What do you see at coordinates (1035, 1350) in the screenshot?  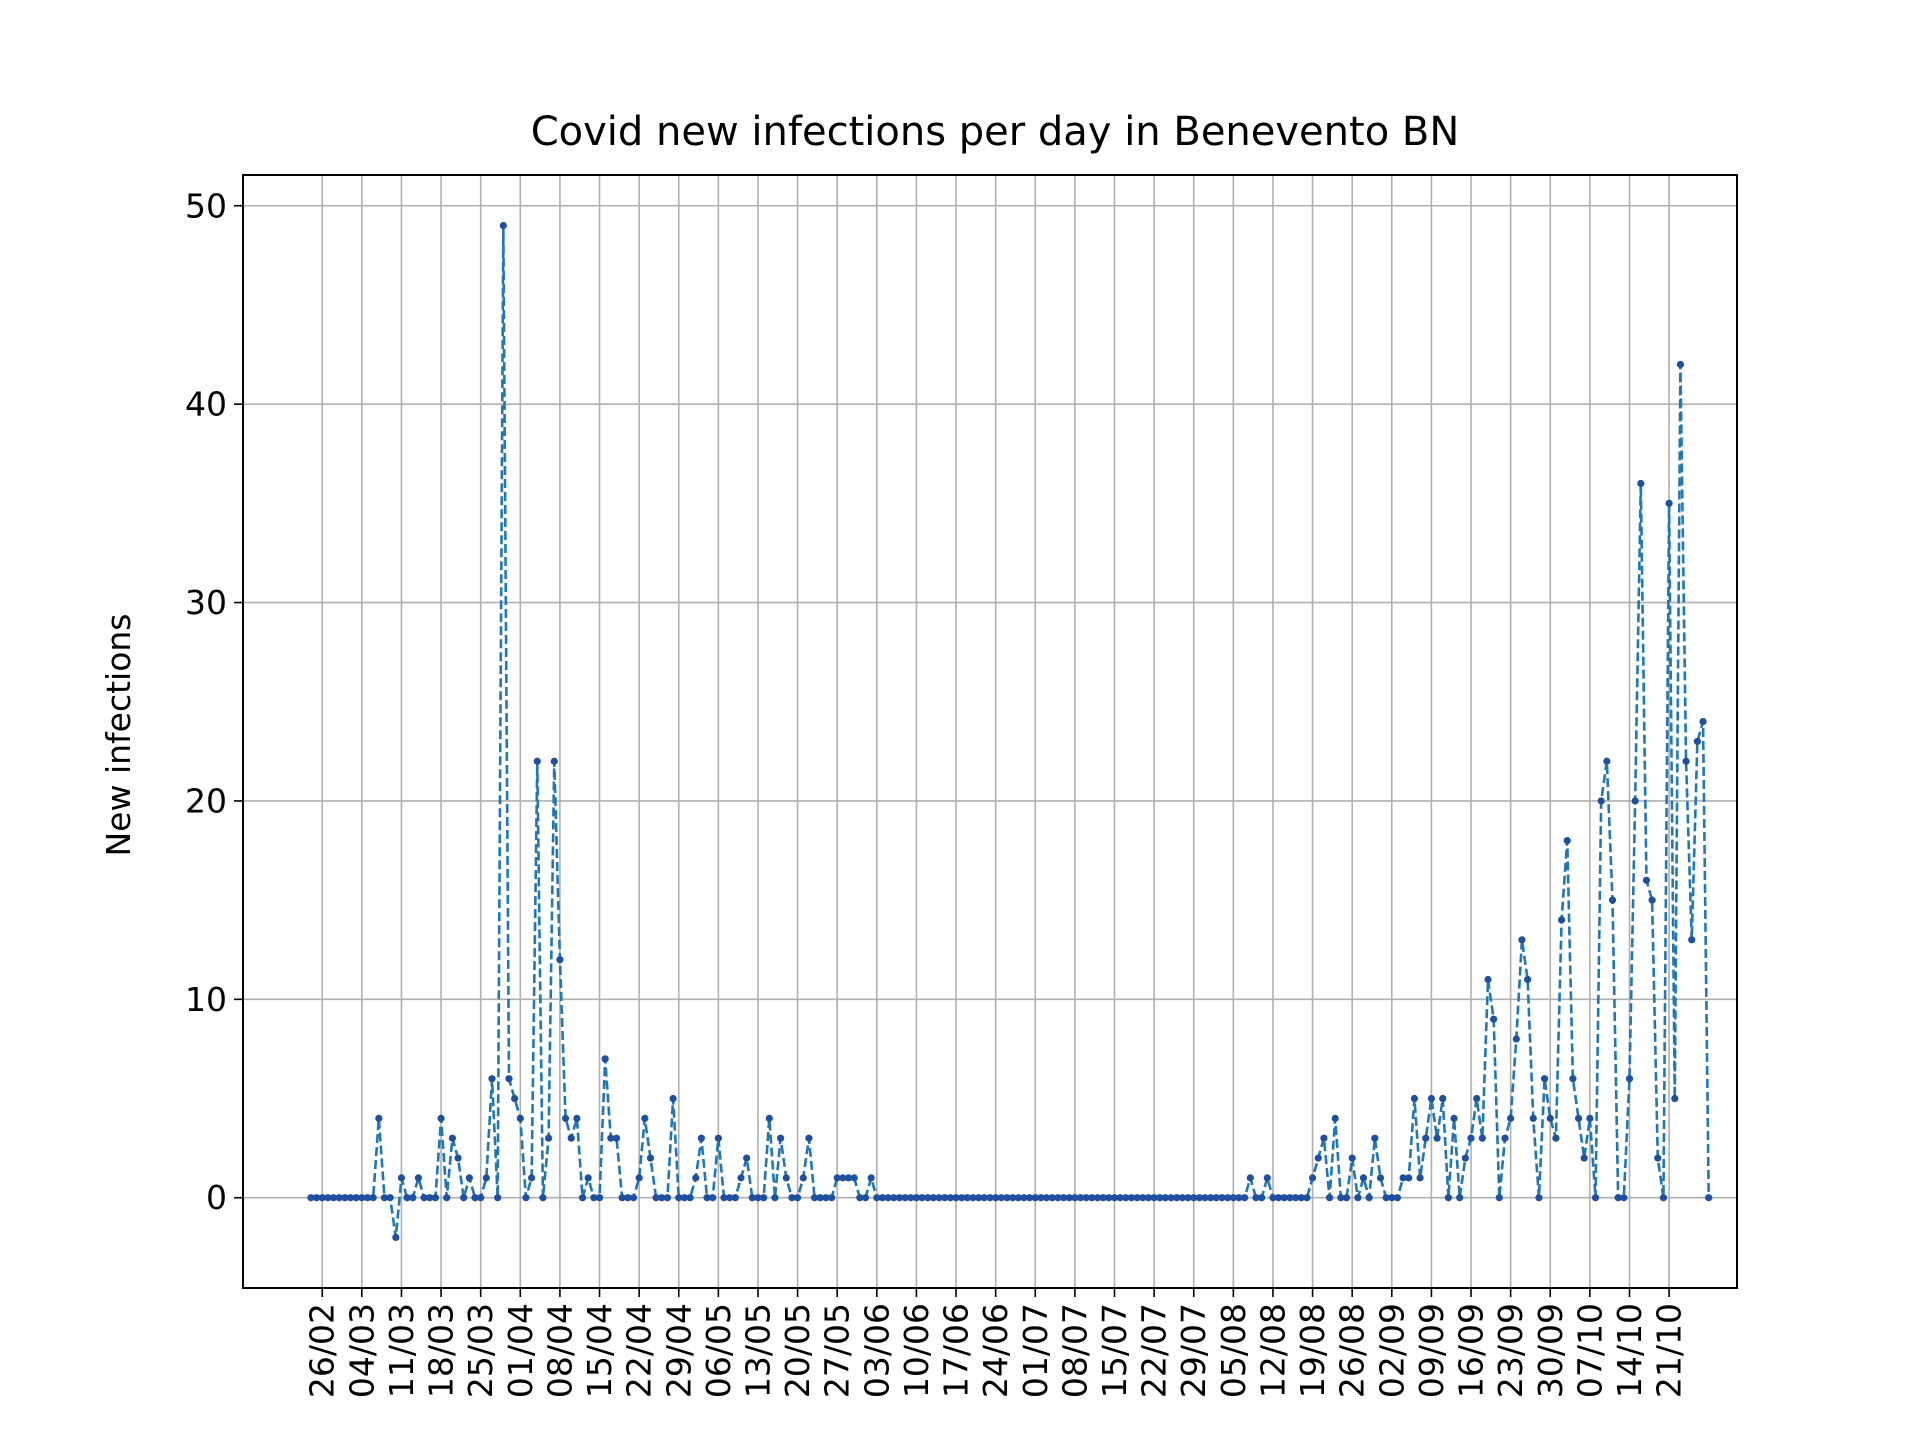 I see `x-tick-label: 01/07` at bounding box center [1035, 1350].